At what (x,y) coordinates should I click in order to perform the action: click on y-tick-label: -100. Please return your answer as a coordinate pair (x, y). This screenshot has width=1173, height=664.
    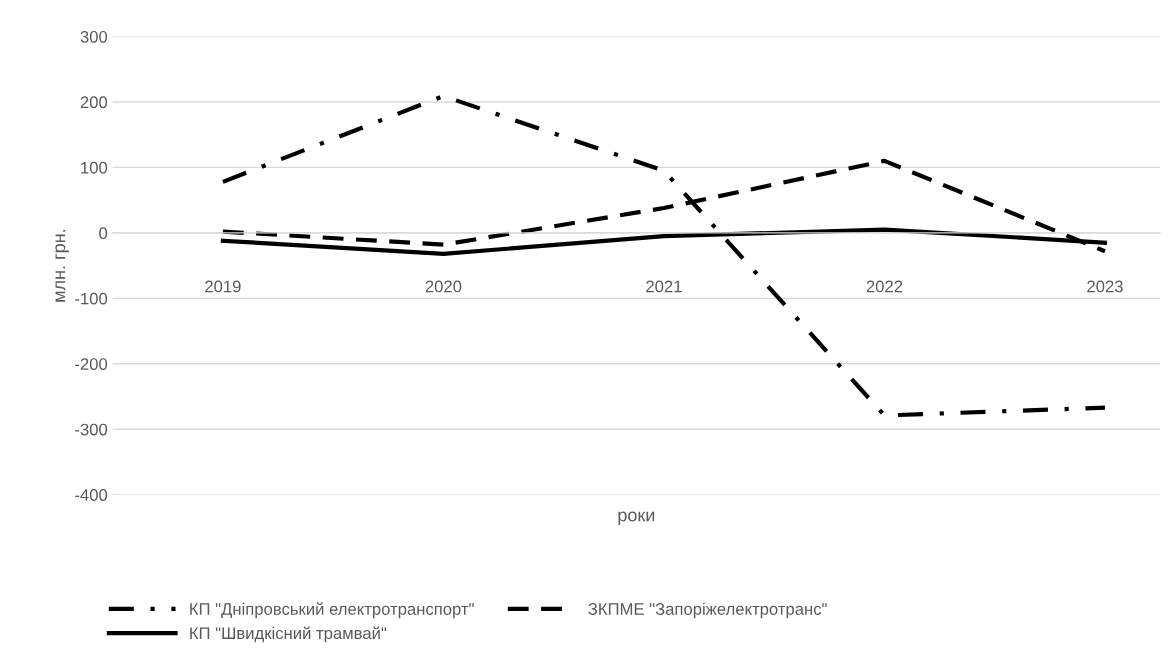
    Looking at the image, I should click on (91, 298).